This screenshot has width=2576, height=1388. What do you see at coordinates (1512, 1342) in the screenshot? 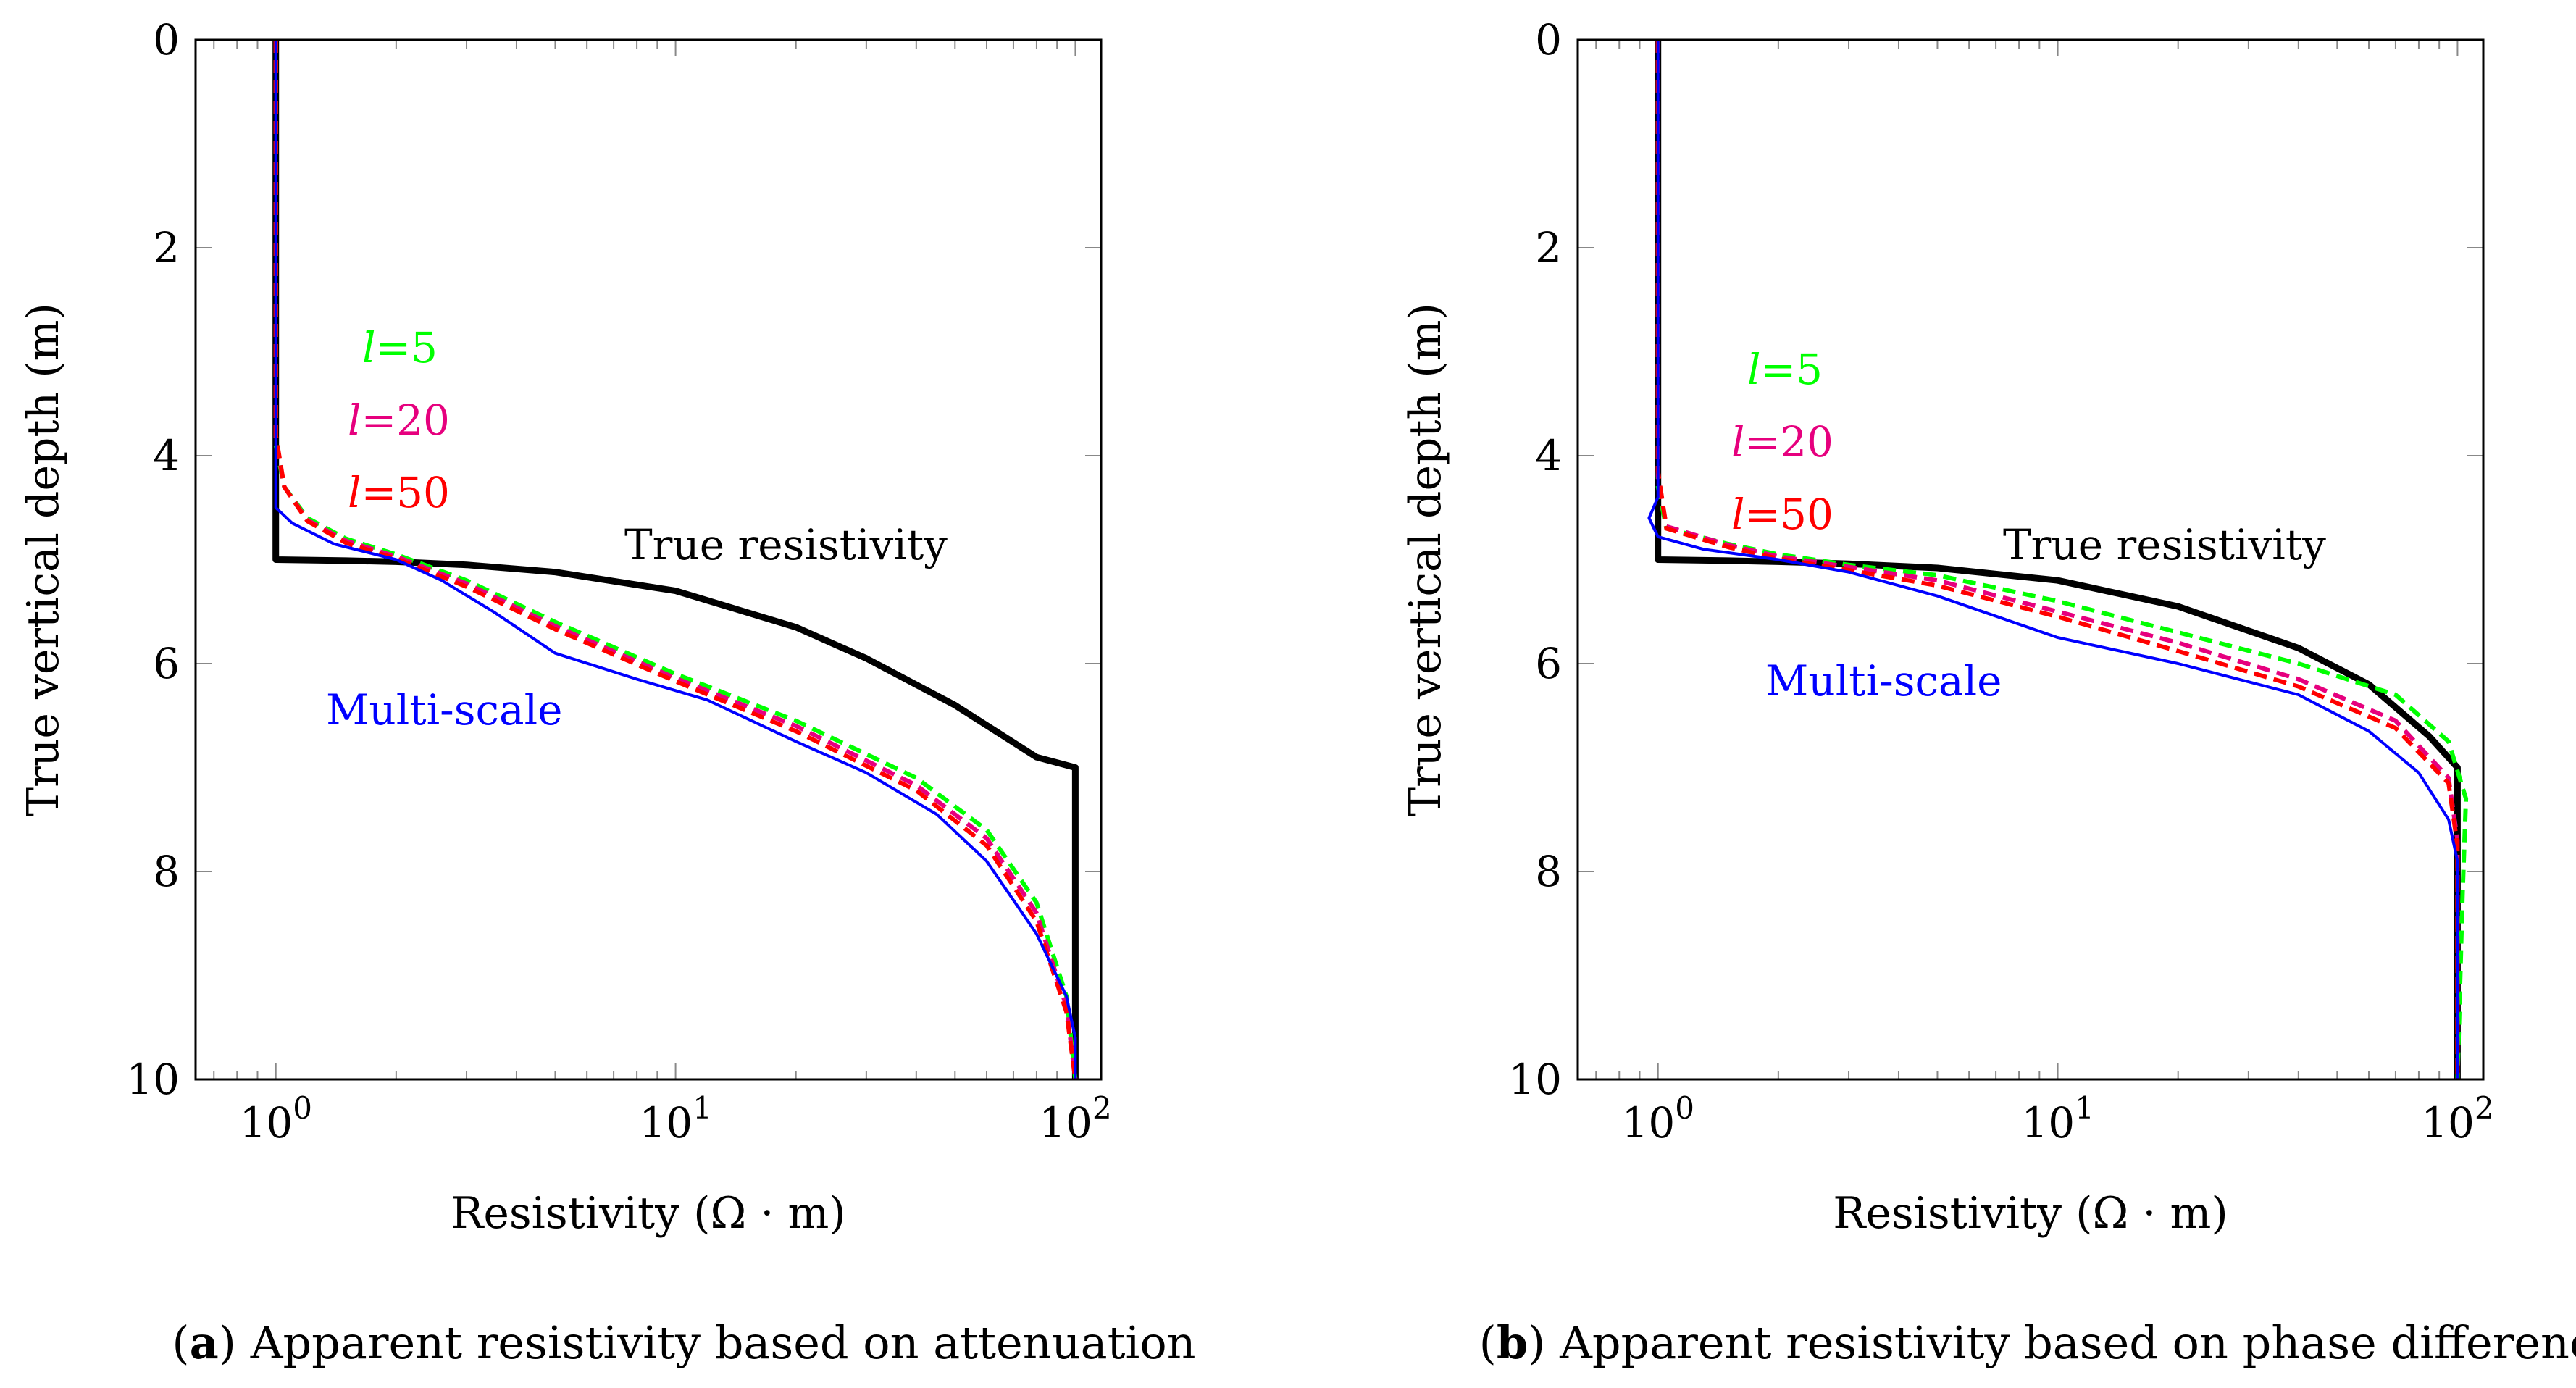
I see `panel-letter: b` at bounding box center [1512, 1342].